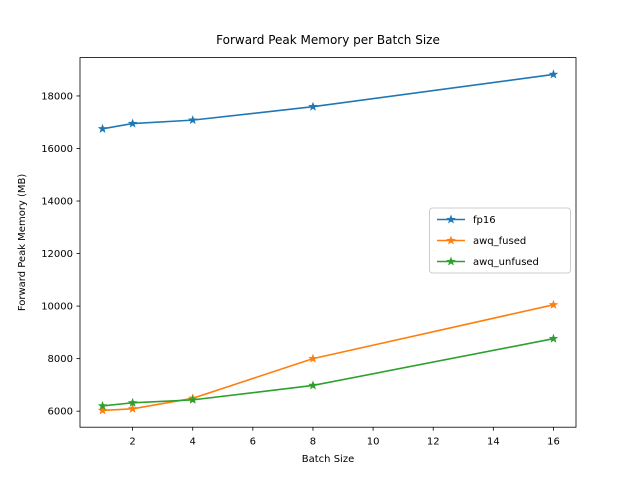  I want to click on legend-item-awq_unfused: awq_unfused, so click(488, 262).